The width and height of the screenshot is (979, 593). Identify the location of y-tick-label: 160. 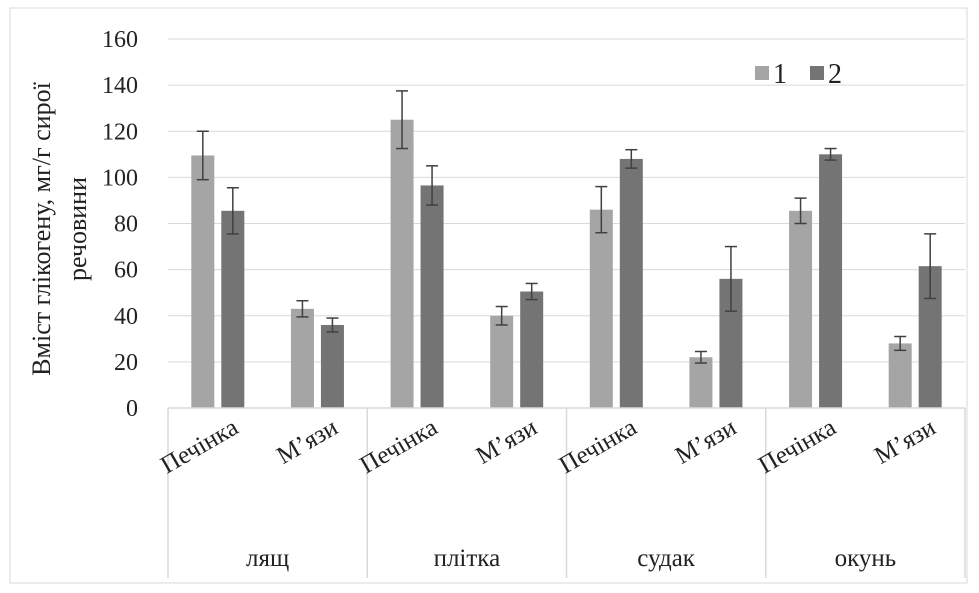
(120, 40).